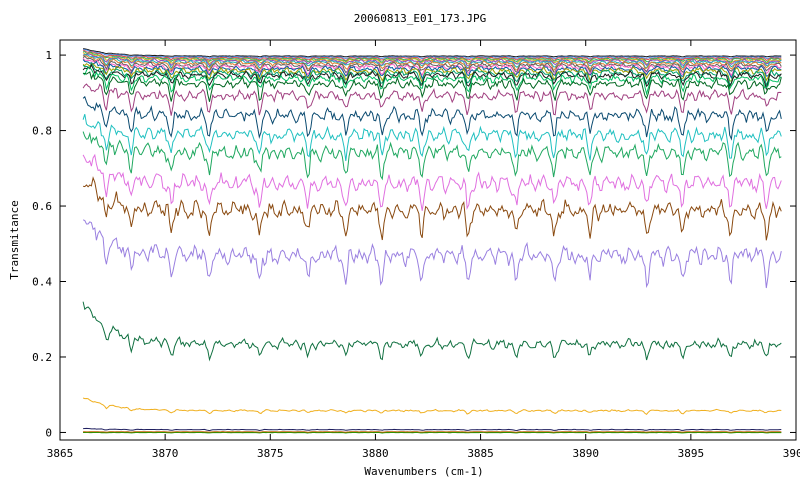 The height and width of the screenshot is (480, 800). I want to click on y-tick-label: 0.6, so click(42, 206).